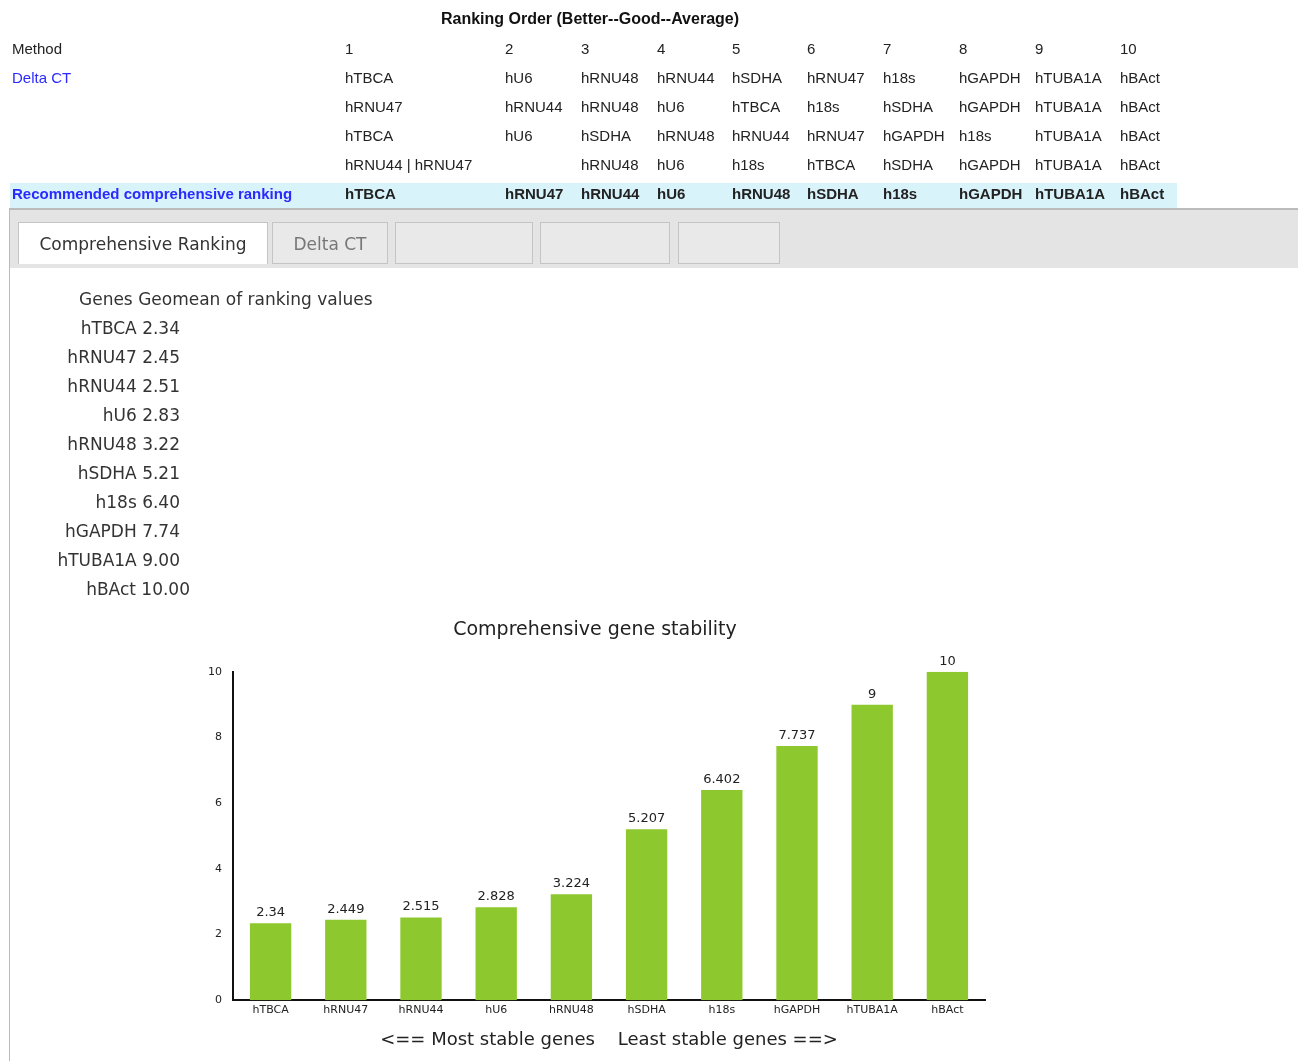  What do you see at coordinates (421, 1009) in the screenshot?
I see `x-tick-label: hRNU44` at bounding box center [421, 1009].